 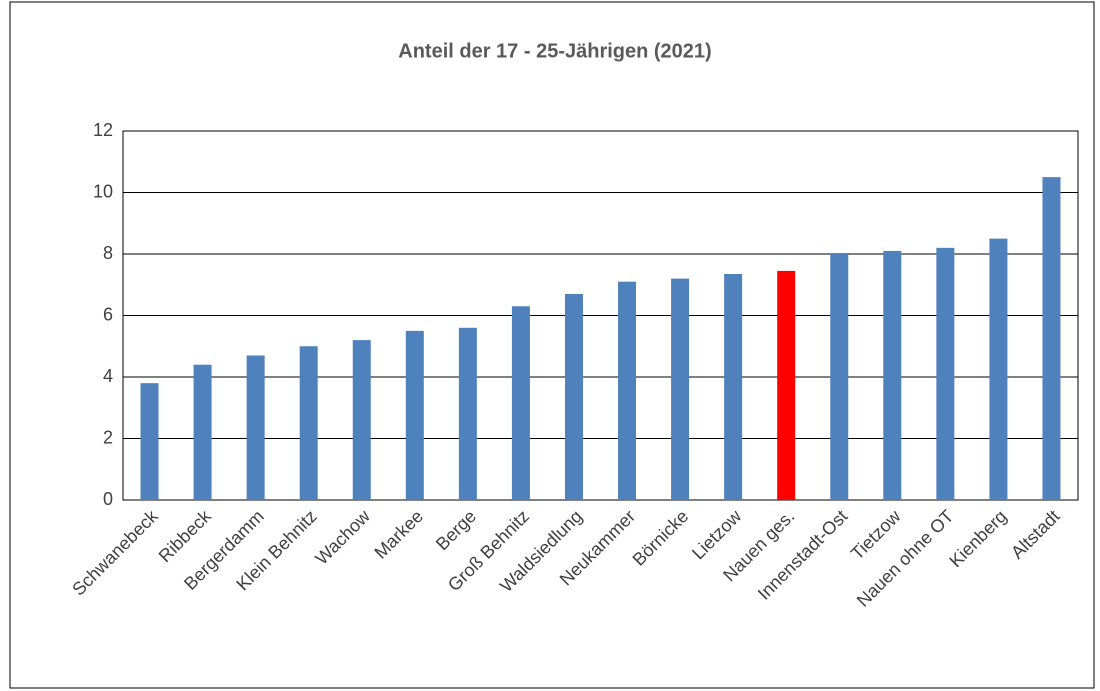 What do you see at coordinates (108, 314) in the screenshot?
I see `y-tick-label: 6` at bounding box center [108, 314].